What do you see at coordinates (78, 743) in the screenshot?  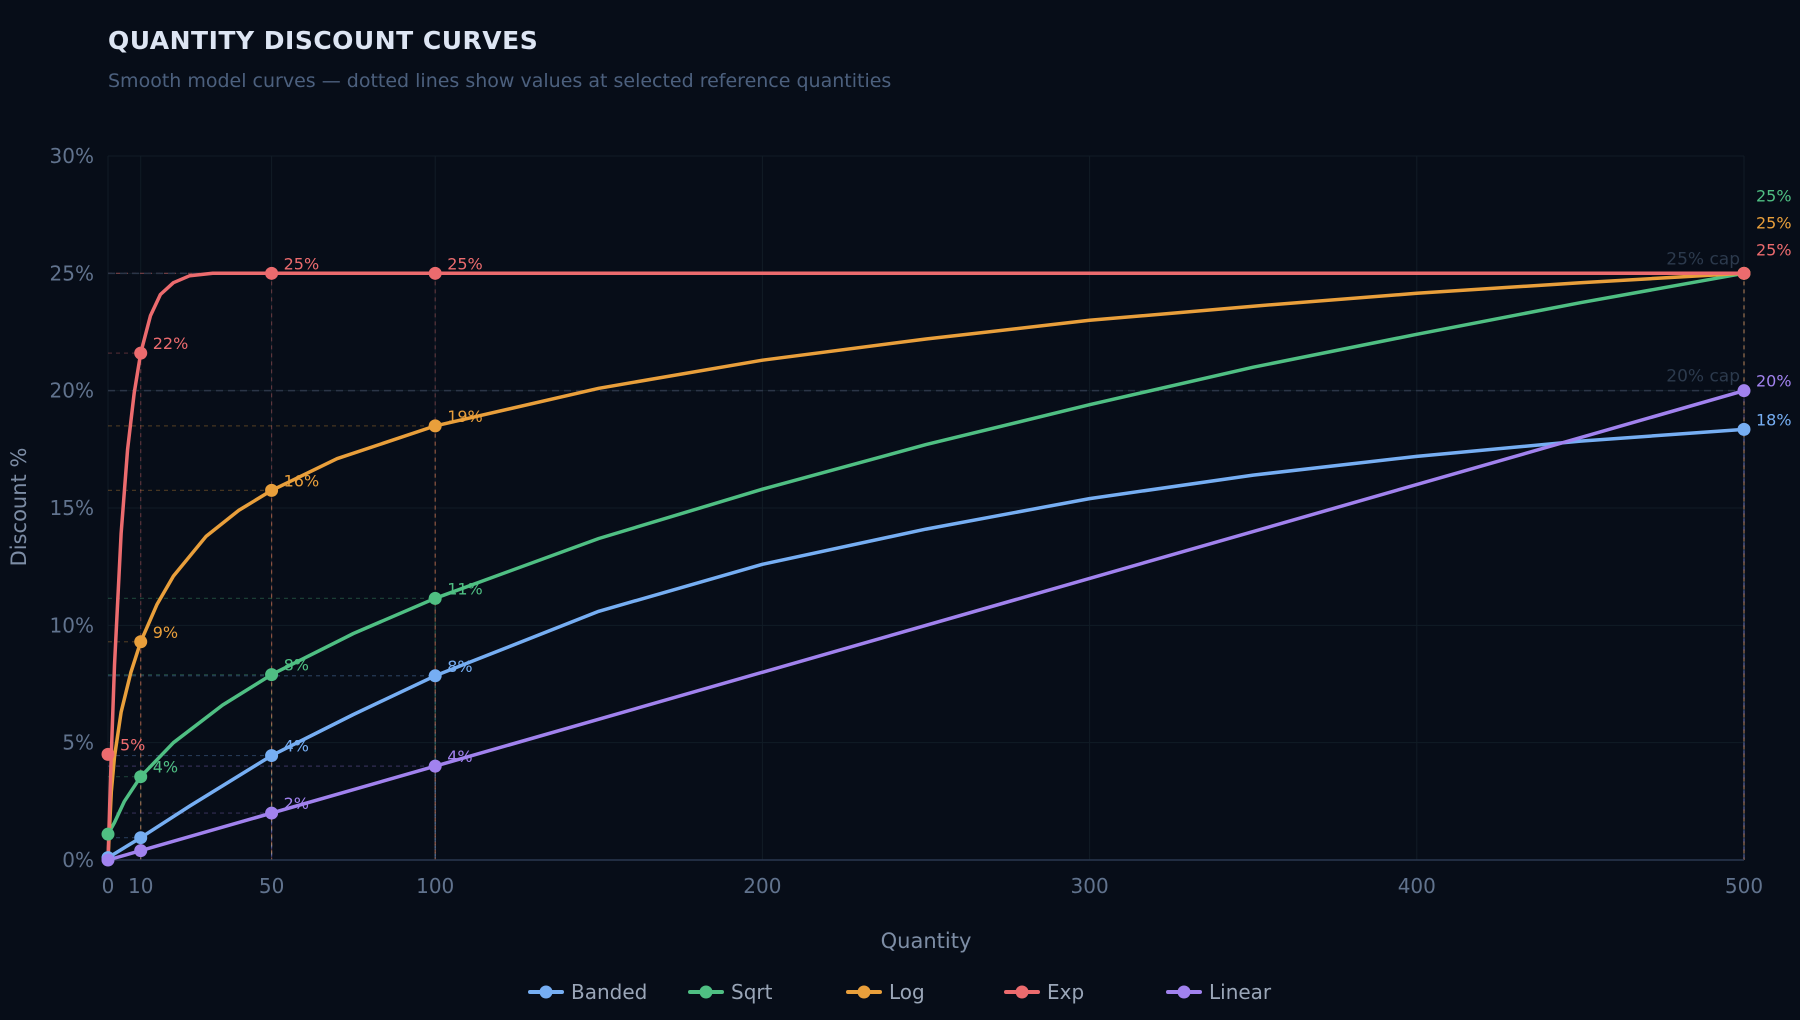 I see `y-tick-label: 5%` at bounding box center [78, 743].